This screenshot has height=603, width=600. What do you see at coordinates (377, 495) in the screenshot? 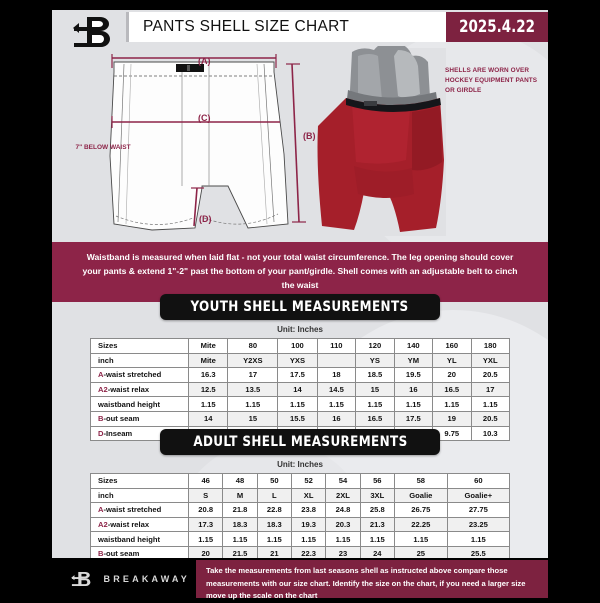
I see `table-cell: 3XL` at bounding box center [377, 495].